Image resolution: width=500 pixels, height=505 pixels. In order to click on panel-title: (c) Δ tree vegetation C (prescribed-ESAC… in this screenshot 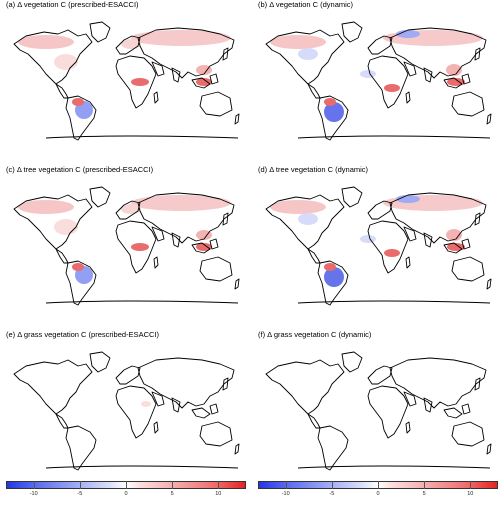, I will do `click(80, 169)`.